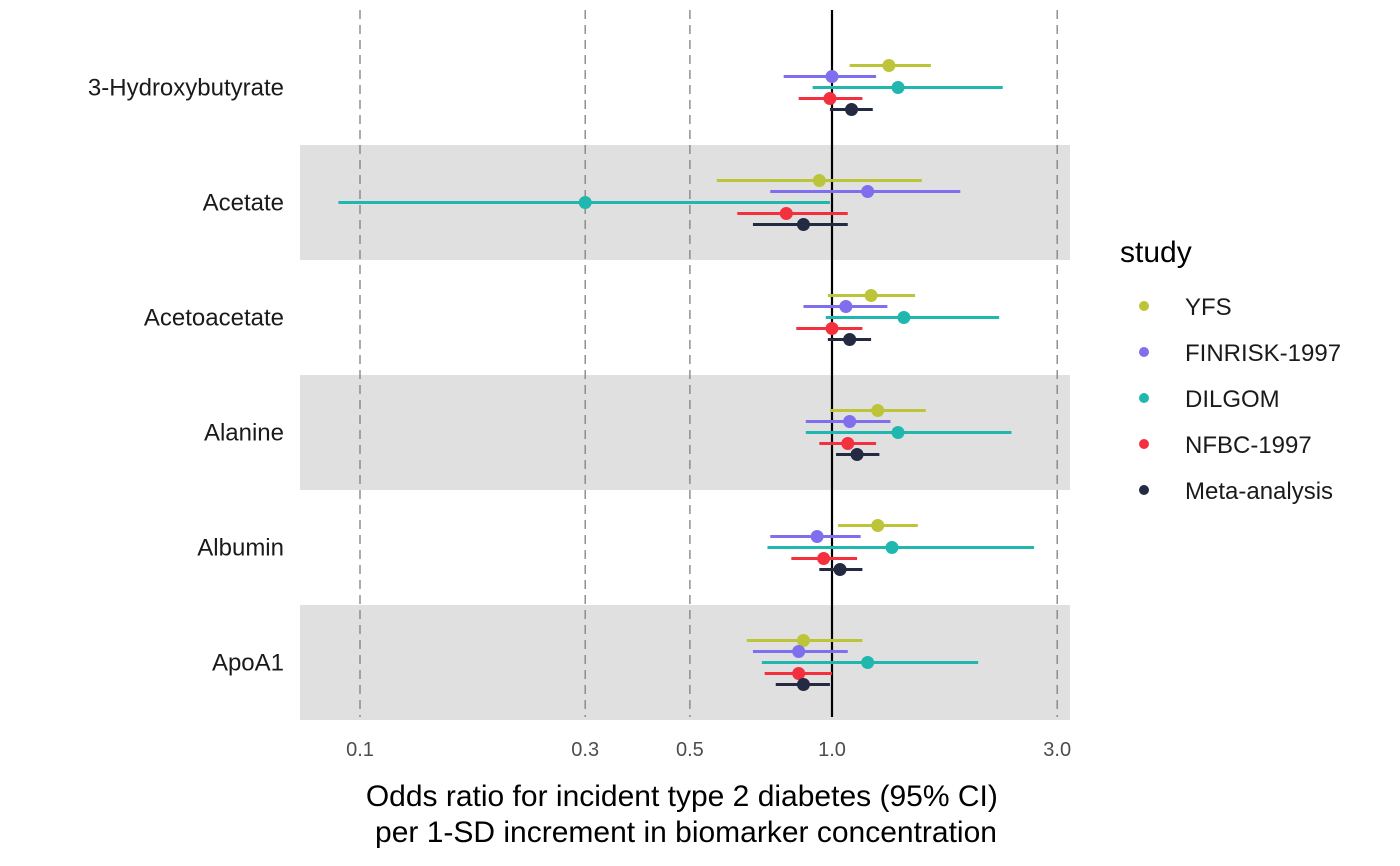  Describe the element at coordinates (214, 318) in the screenshot. I see `category-label: Acetoacetate` at that location.